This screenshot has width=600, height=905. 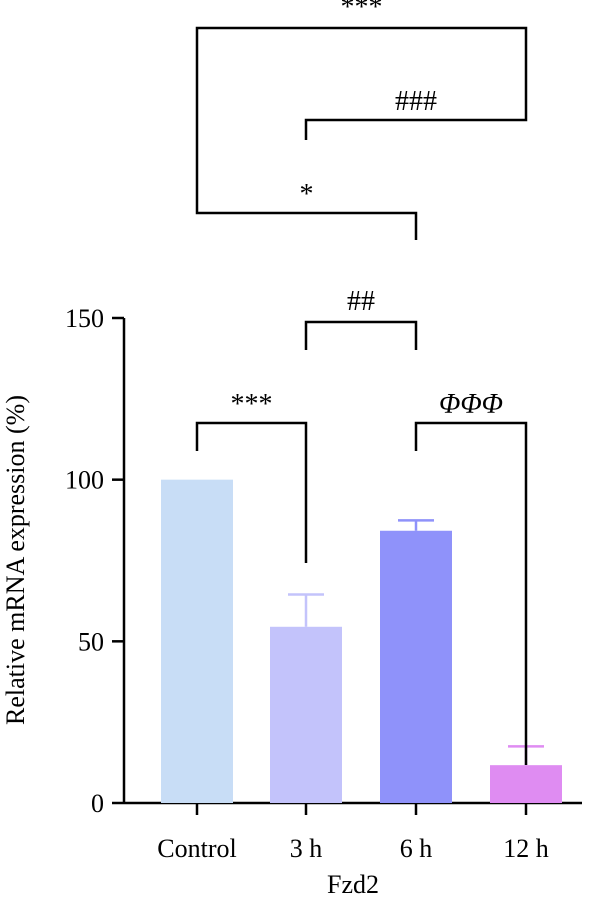 What do you see at coordinates (416, 848) in the screenshot?
I see `x-tick-label: 6 h` at bounding box center [416, 848].